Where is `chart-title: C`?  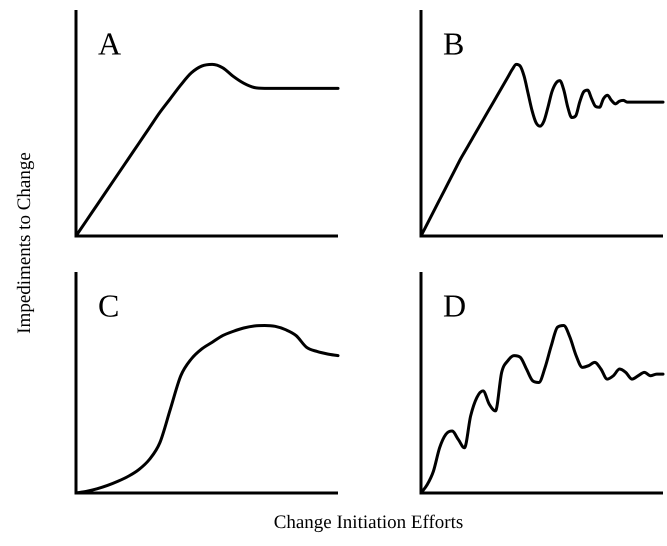
chart-title: C is located at coordinates (109, 305).